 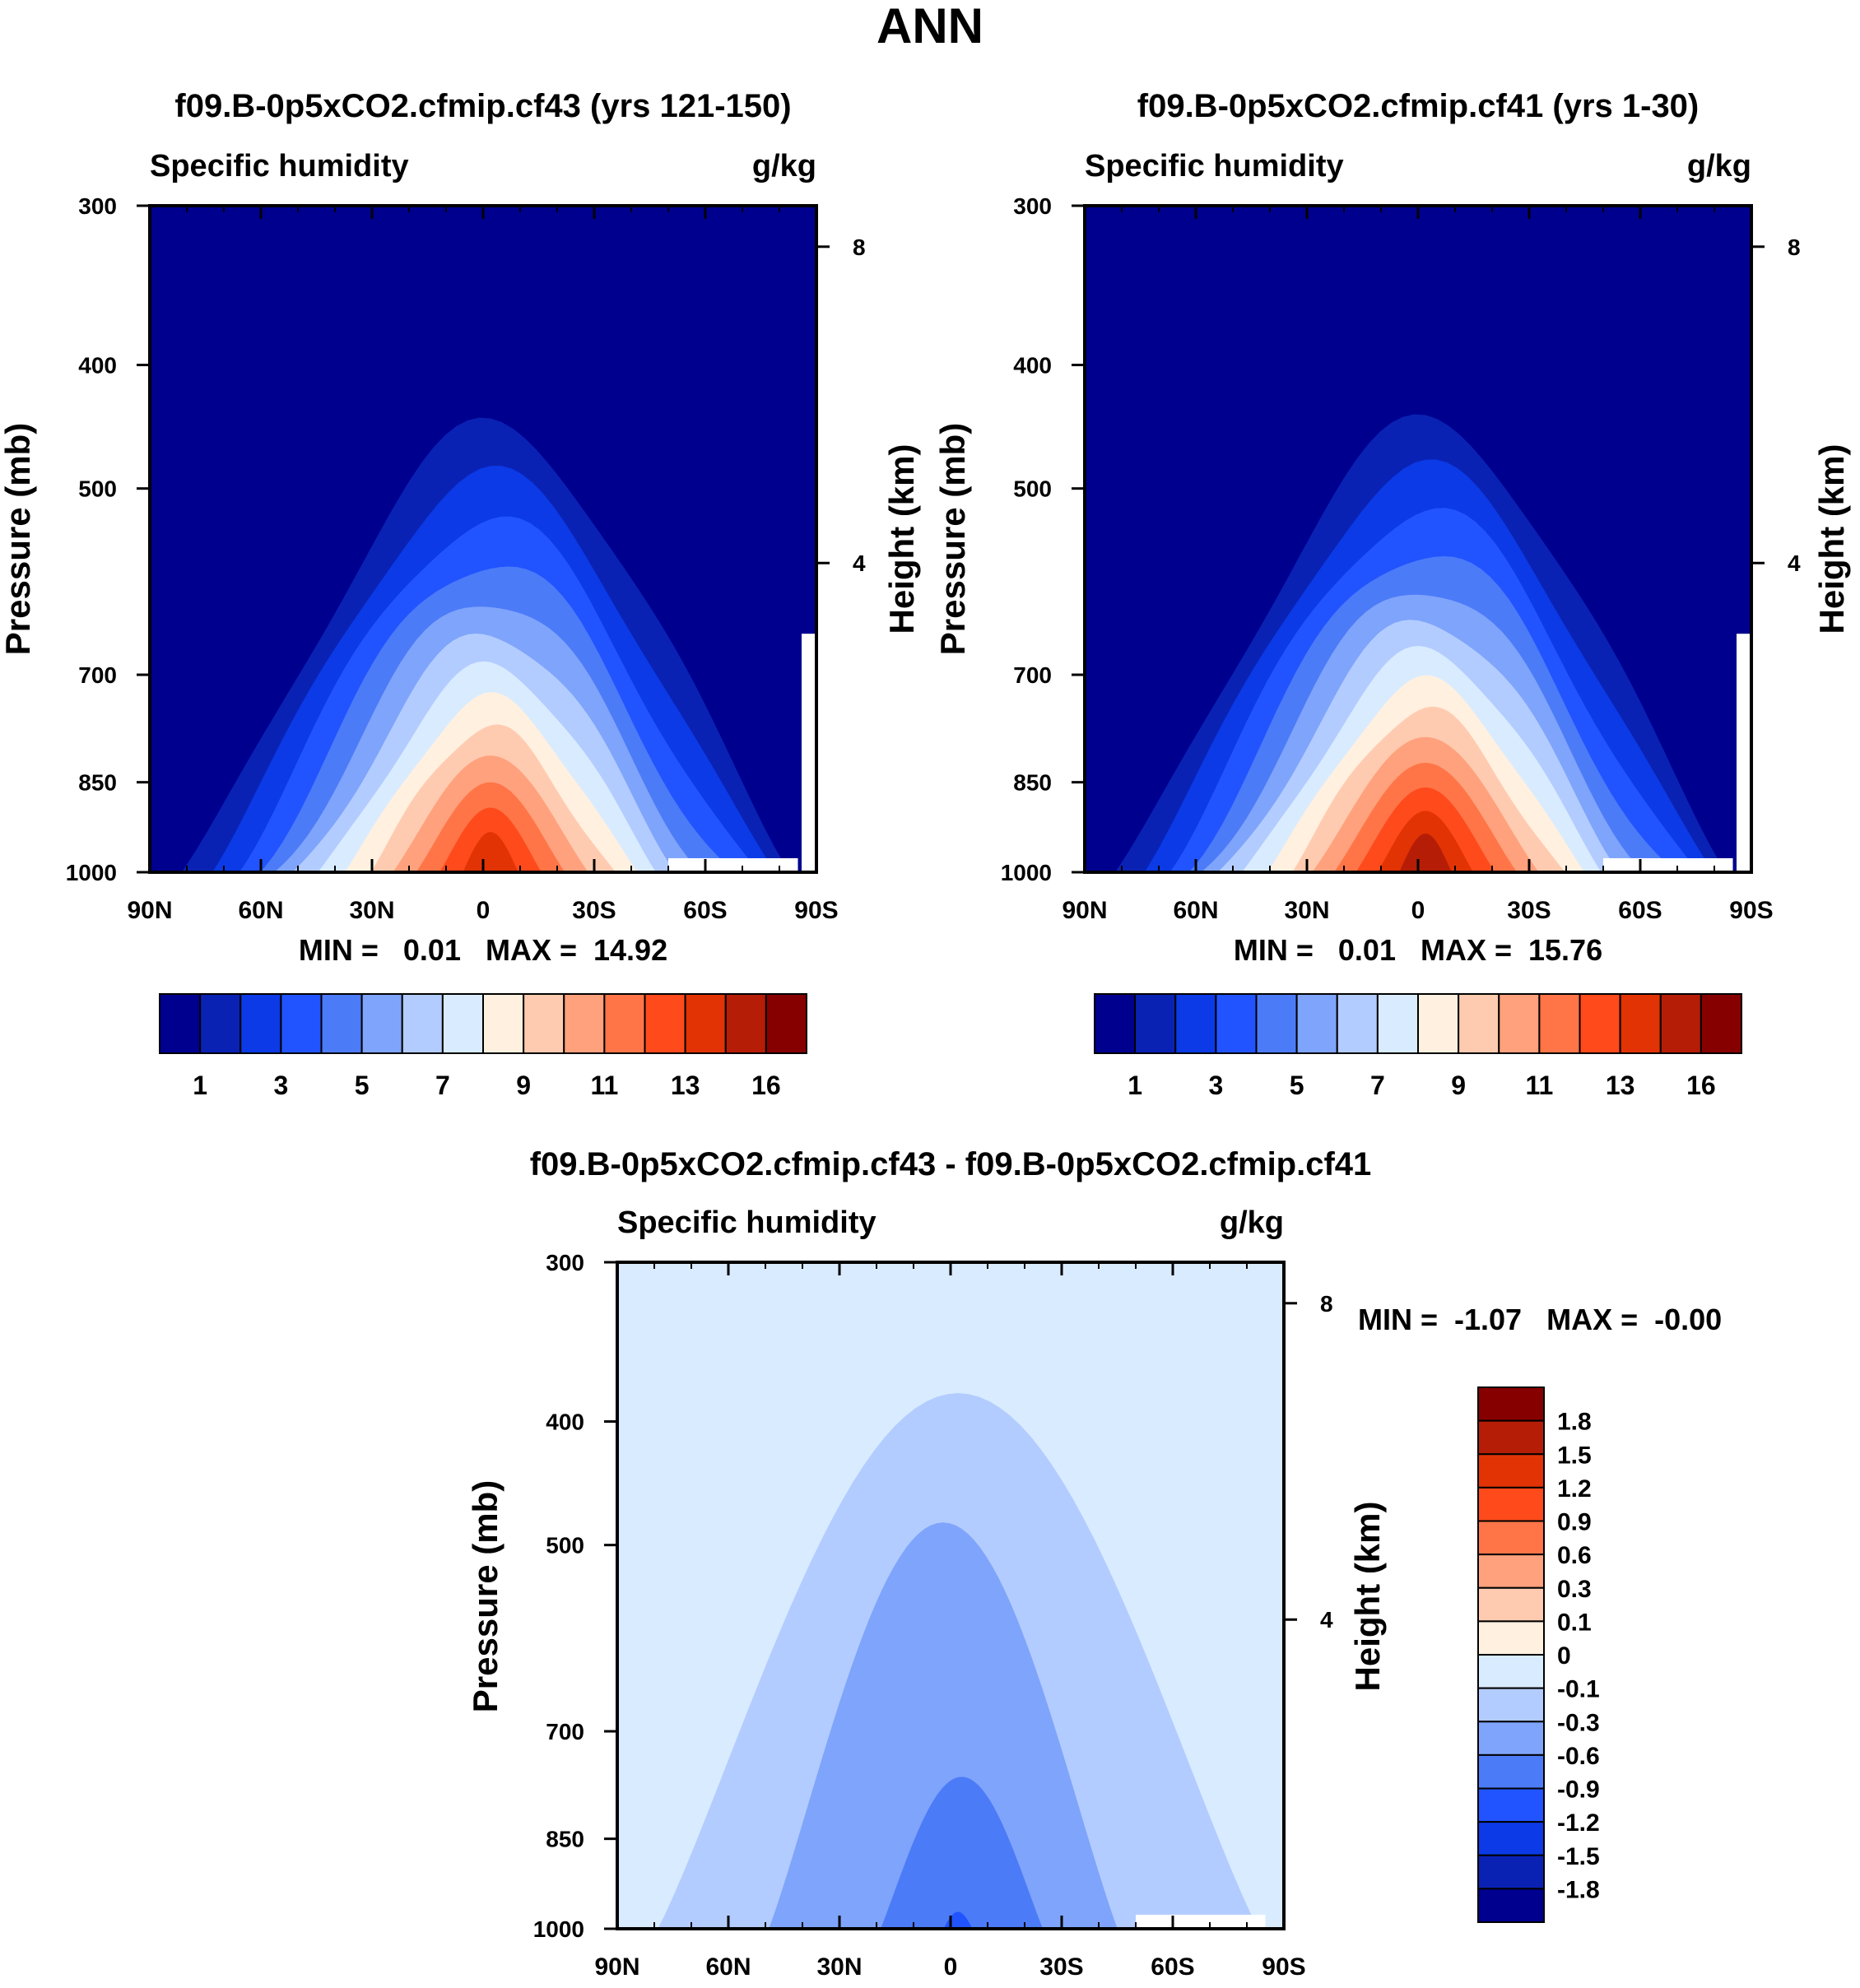 I want to click on colorbar-label: 1.2, so click(x=1574, y=1489).